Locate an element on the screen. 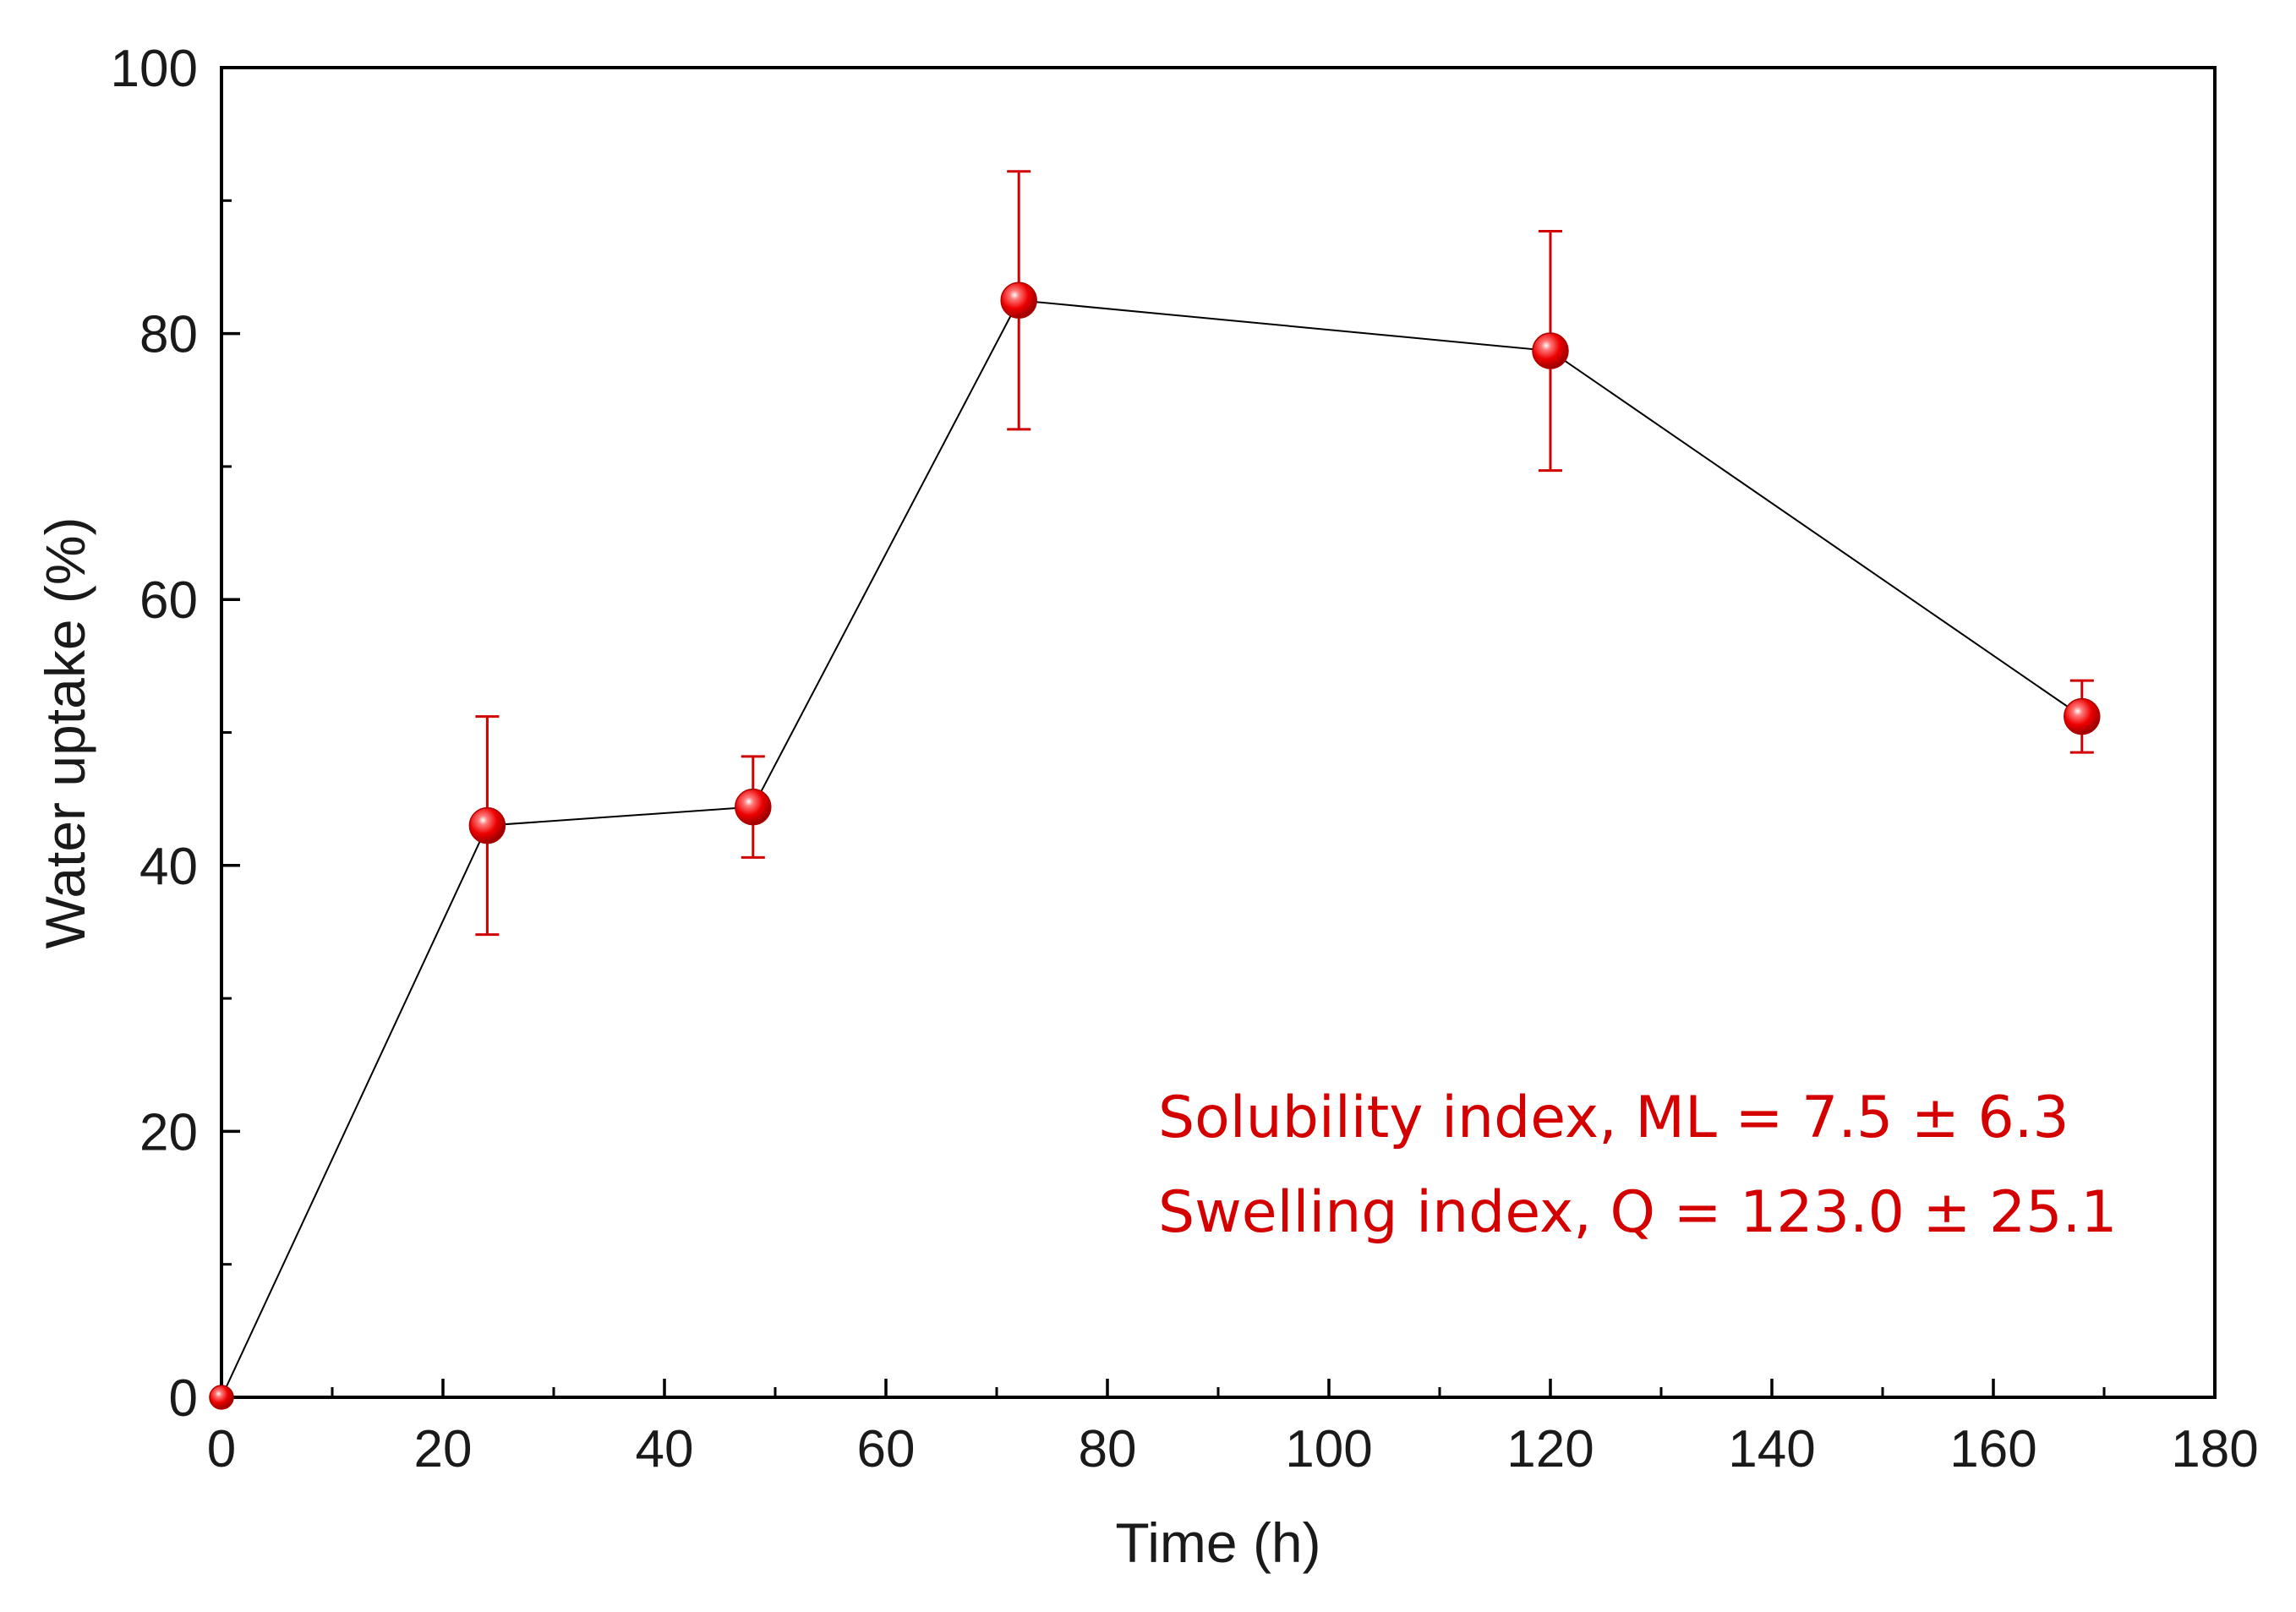 The height and width of the screenshot is (1612, 2296). solubility-index-annotation: Solubility index, ML = 7.5 ± 6.3 is located at coordinates (1613, 1118).